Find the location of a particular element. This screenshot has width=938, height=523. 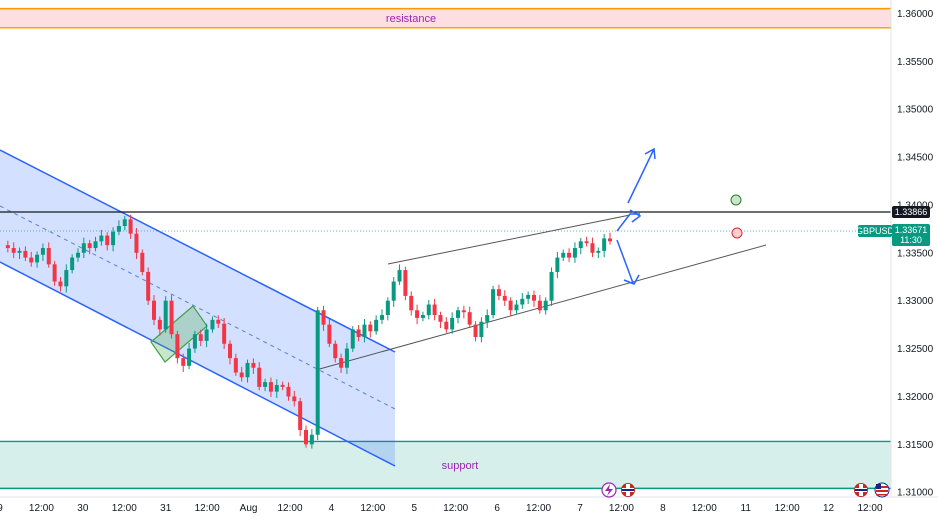

red-signal-dot is located at coordinates (737, 233).